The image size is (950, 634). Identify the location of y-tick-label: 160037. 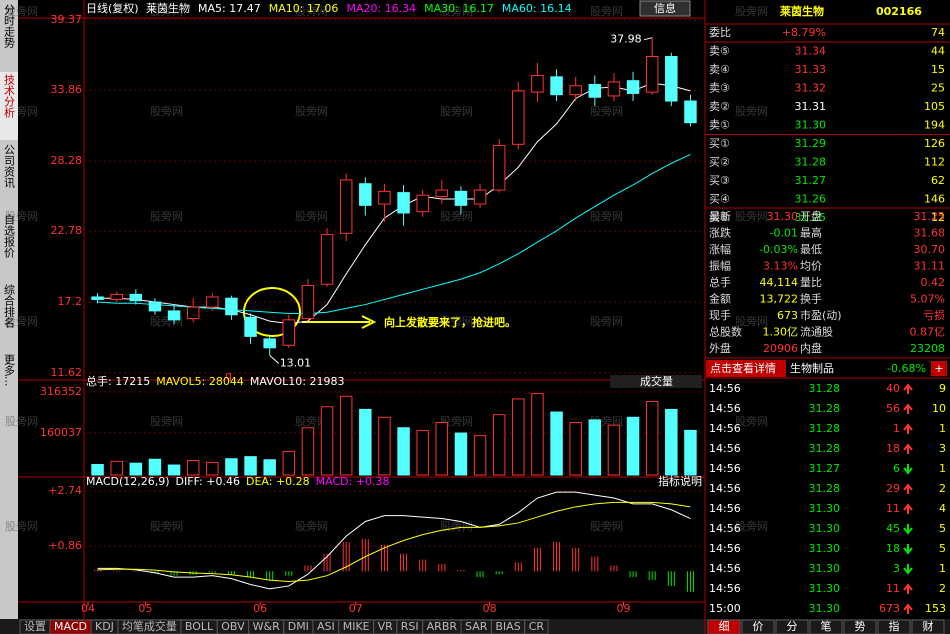
(61, 432).